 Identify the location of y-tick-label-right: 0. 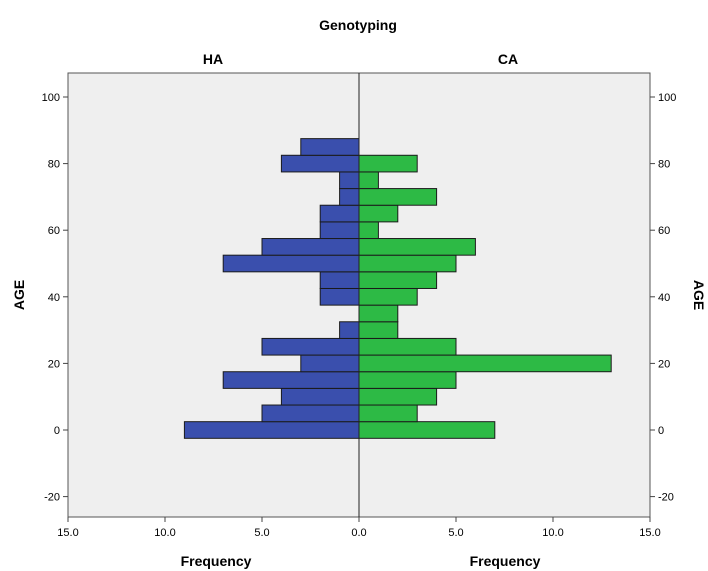
(661, 431).